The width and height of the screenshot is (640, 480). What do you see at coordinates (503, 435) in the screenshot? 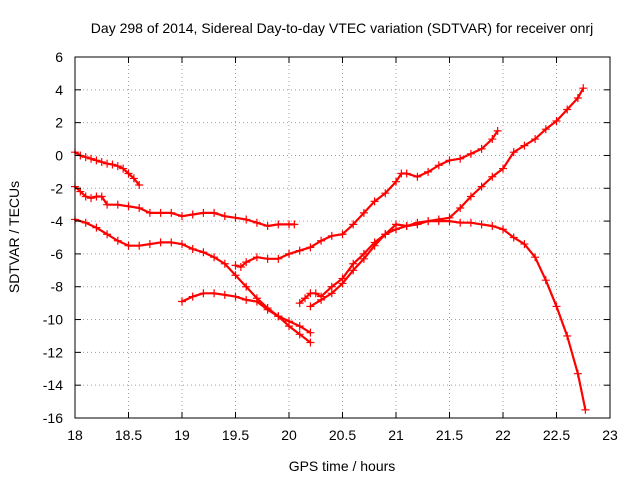
I see `x-tick-label: 22` at bounding box center [503, 435].